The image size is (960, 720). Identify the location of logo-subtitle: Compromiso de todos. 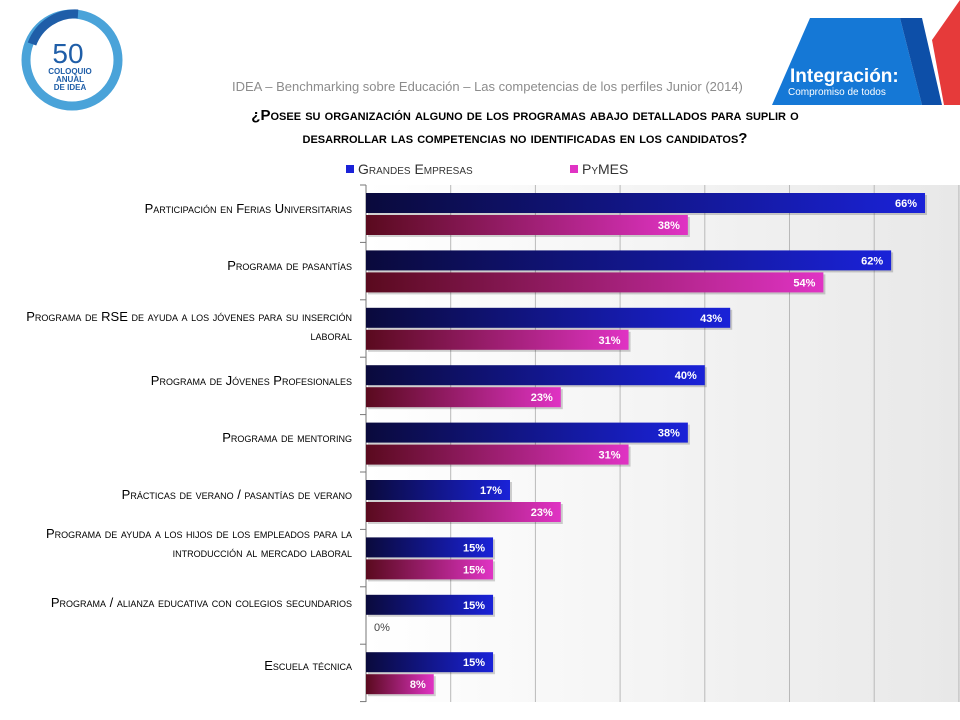
(837, 92).